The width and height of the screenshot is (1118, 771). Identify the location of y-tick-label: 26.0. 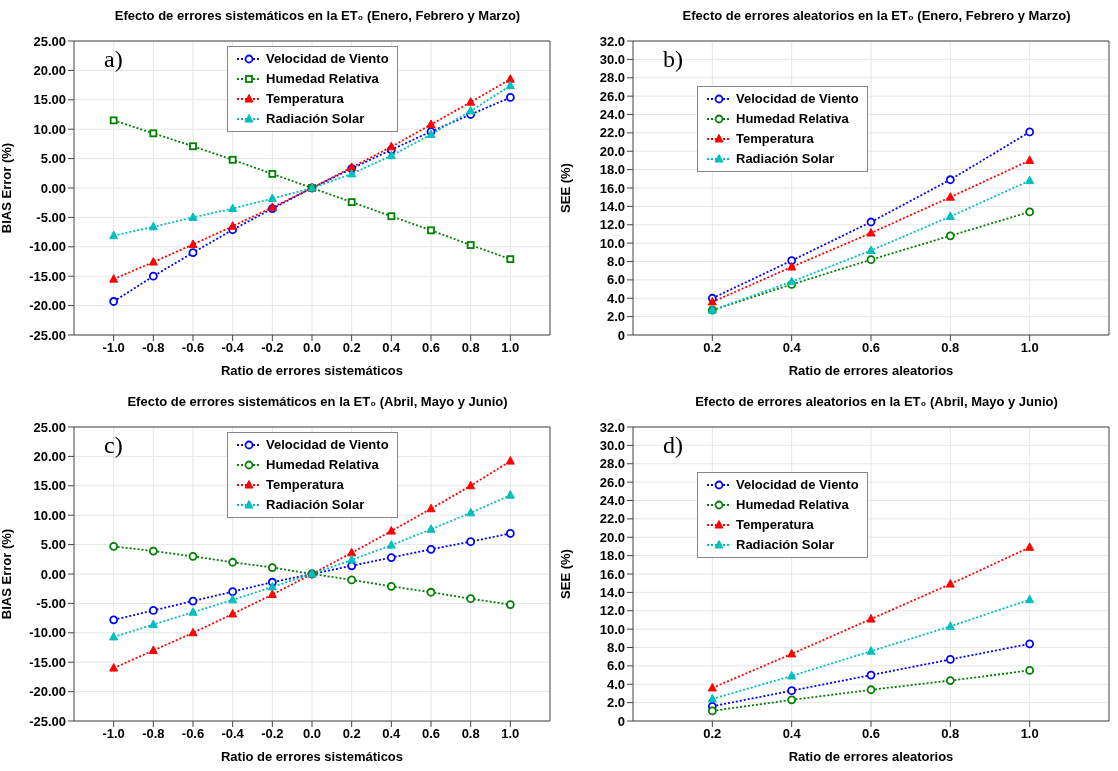
(612, 96).